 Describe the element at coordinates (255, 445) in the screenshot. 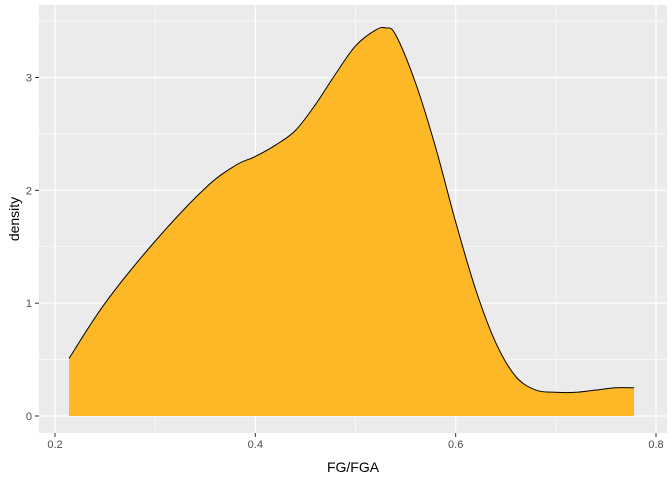

I see `x-tick-label: 0.4` at that location.